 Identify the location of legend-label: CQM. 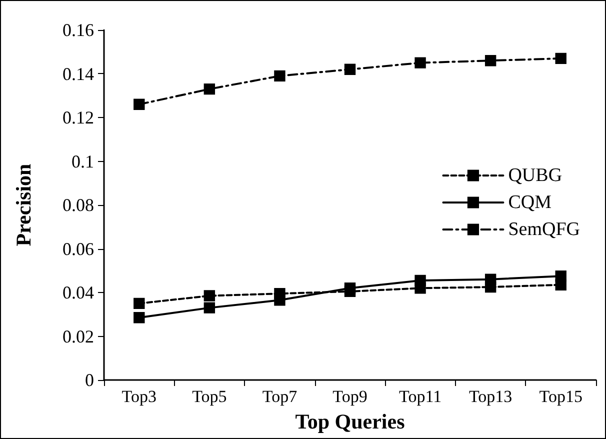
(530, 202).